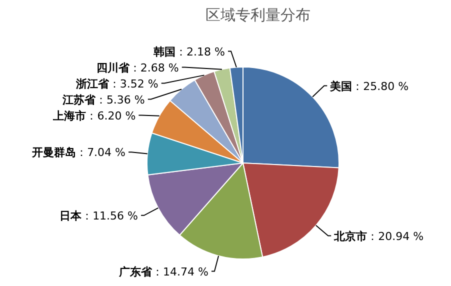 The width and height of the screenshot is (451, 286). Describe the element at coordinates (180, 271) in the screenshot. I see `data-label: ：14.74 %` at that location.